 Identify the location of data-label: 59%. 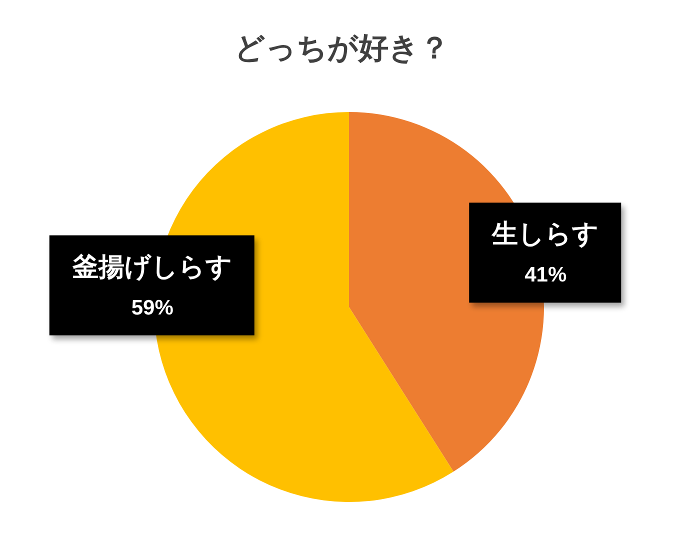
(152, 308).